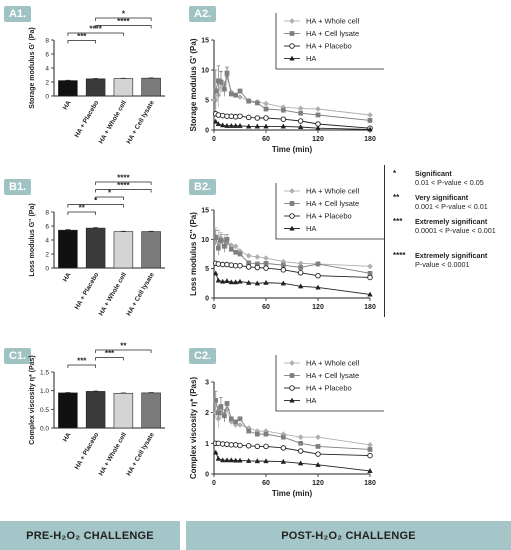 This screenshot has height=550, width=511. What do you see at coordinates (348, 535) in the screenshot?
I see `footer-post-challenge: POST-H₂O₂ CHALLENGE` at bounding box center [348, 535].